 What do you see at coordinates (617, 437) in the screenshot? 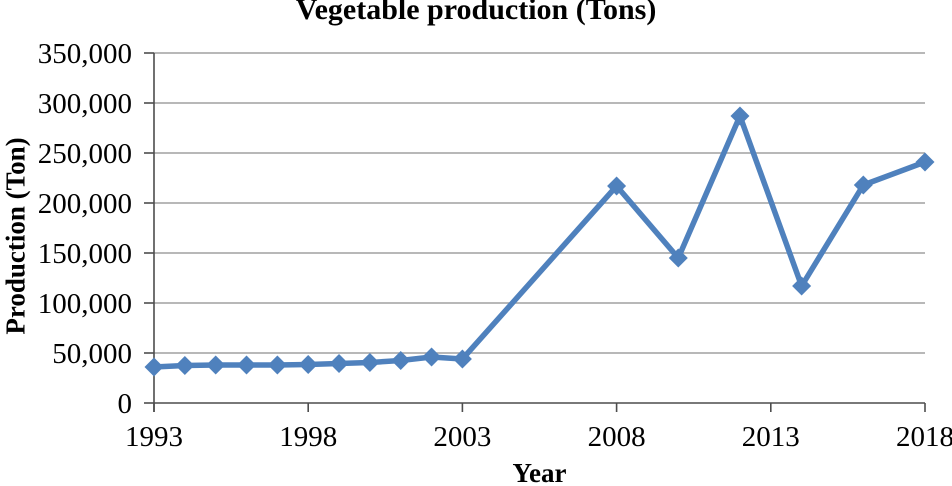
I see `x-tick-label: 2008` at bounding box center [617, 437].